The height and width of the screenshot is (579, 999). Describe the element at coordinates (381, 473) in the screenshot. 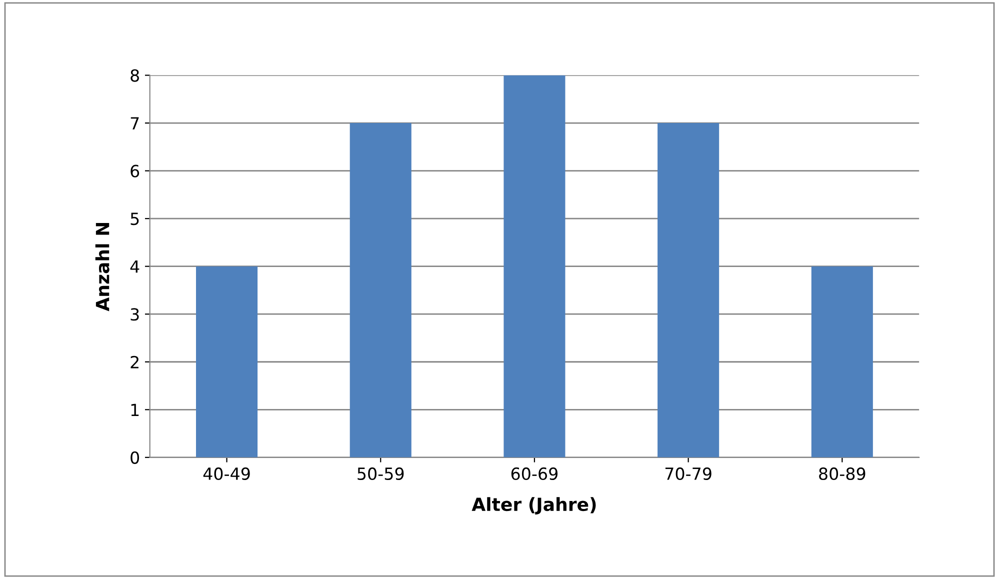

I see `x-tick-label: 50-59` at that location.